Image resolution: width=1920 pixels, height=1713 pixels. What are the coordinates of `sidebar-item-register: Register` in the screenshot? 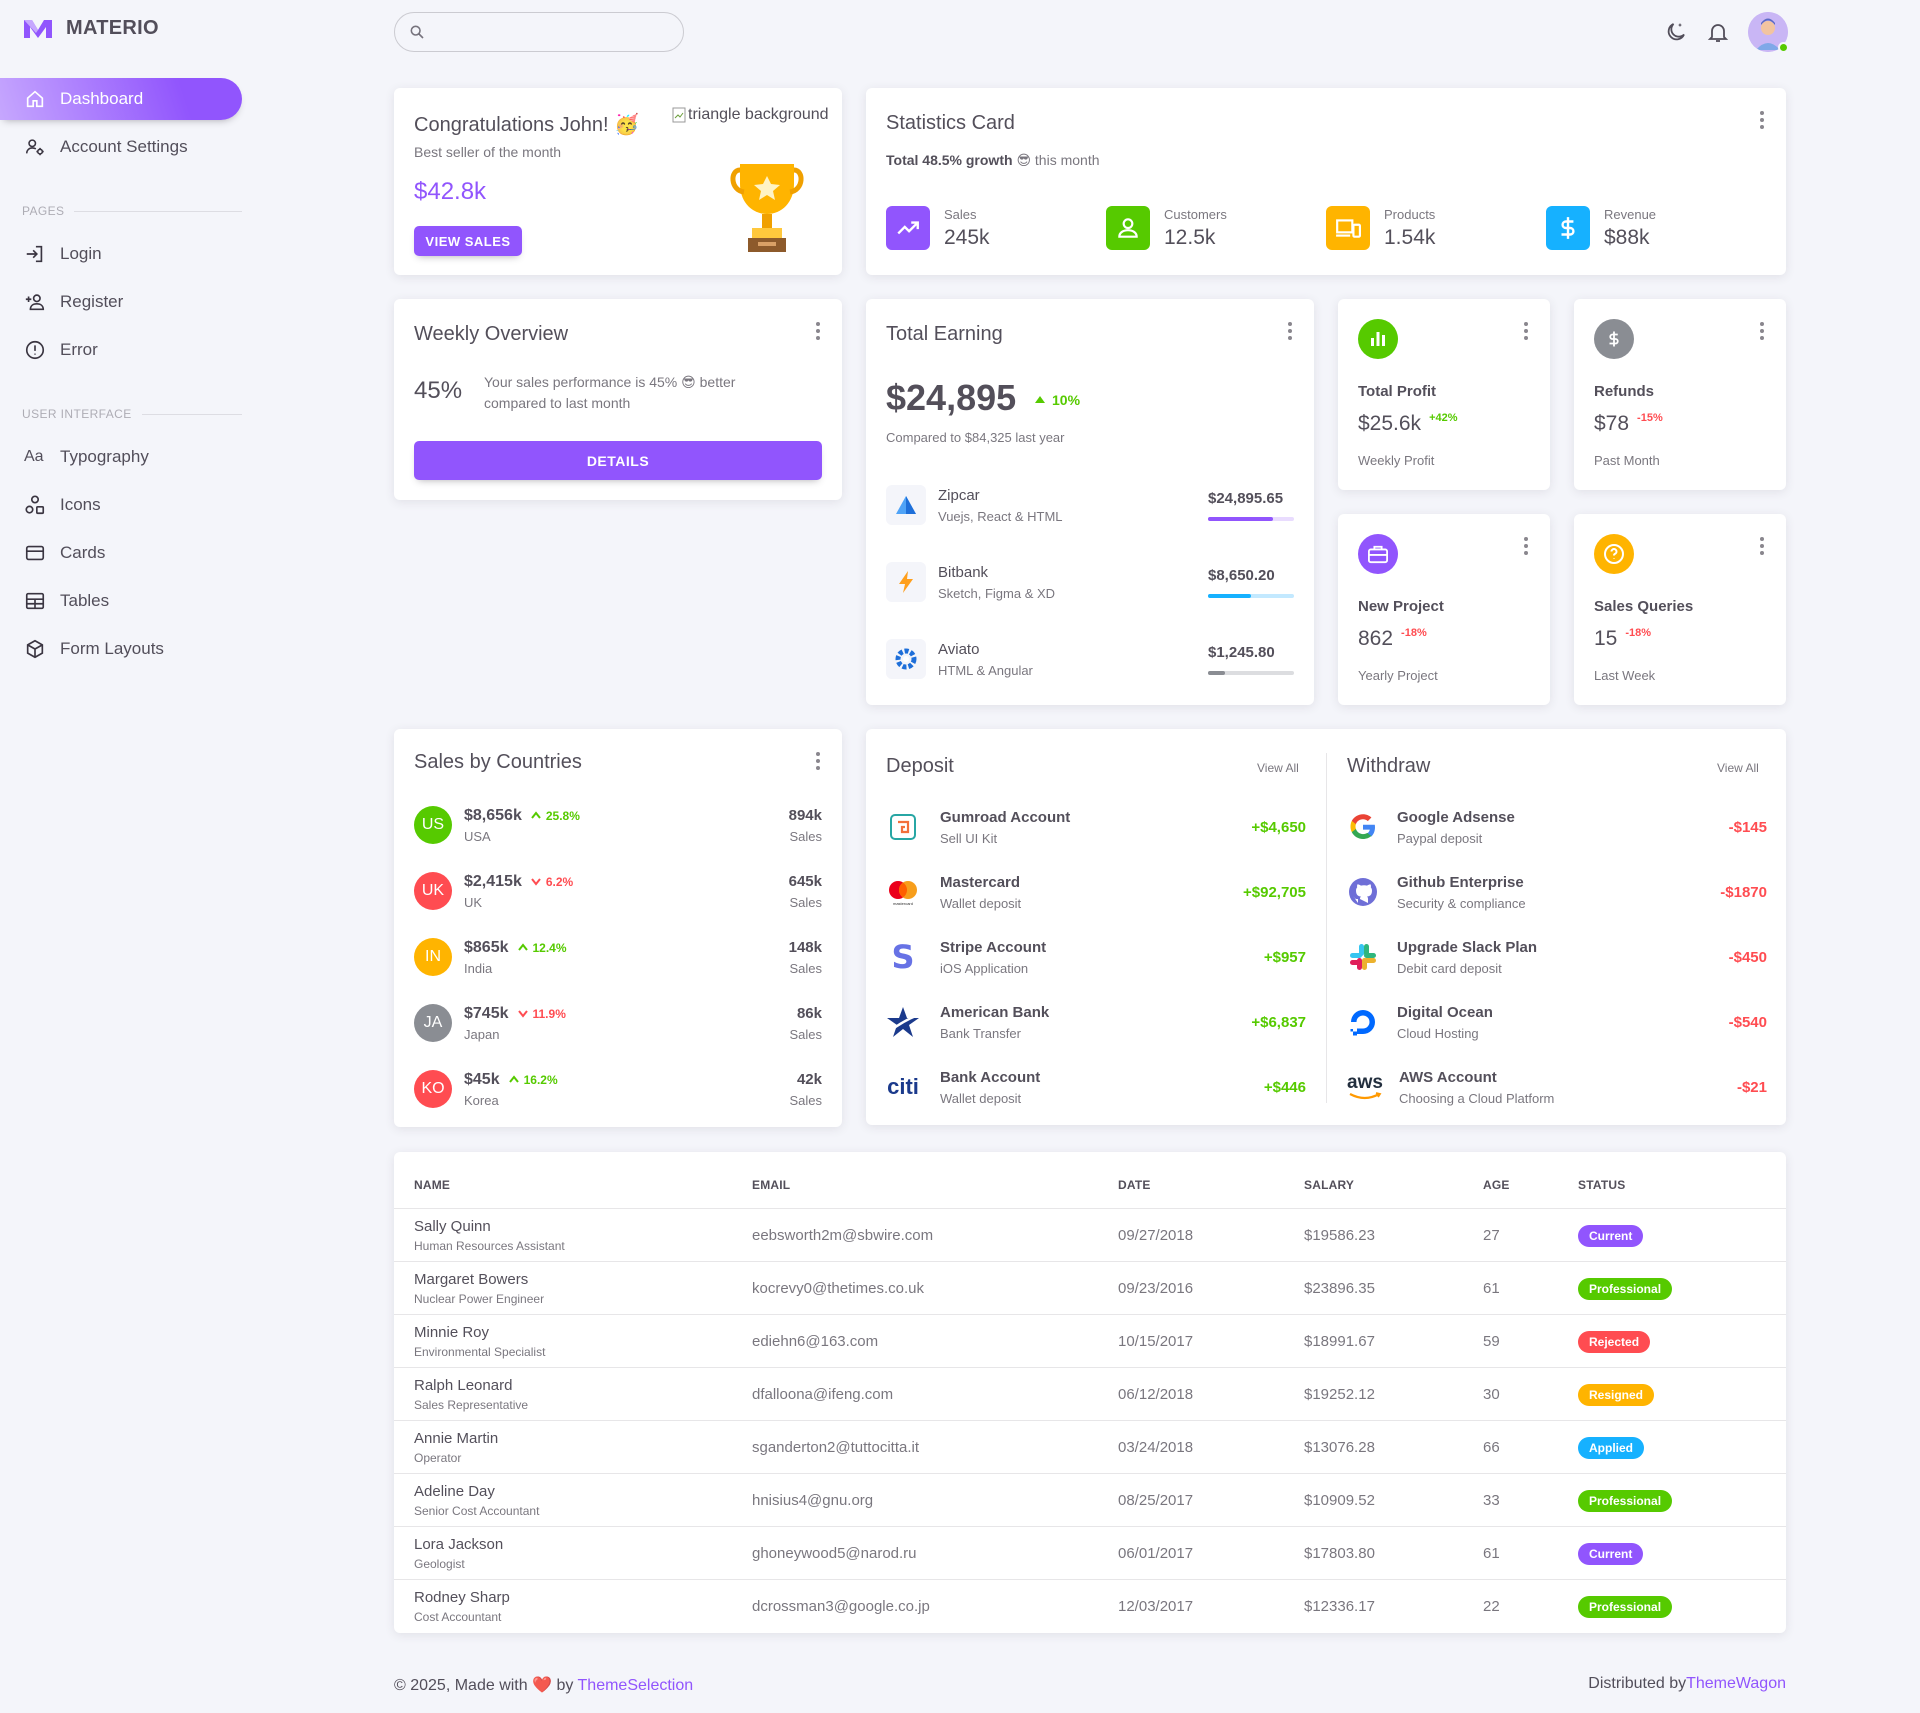 It's located at (121, 302).